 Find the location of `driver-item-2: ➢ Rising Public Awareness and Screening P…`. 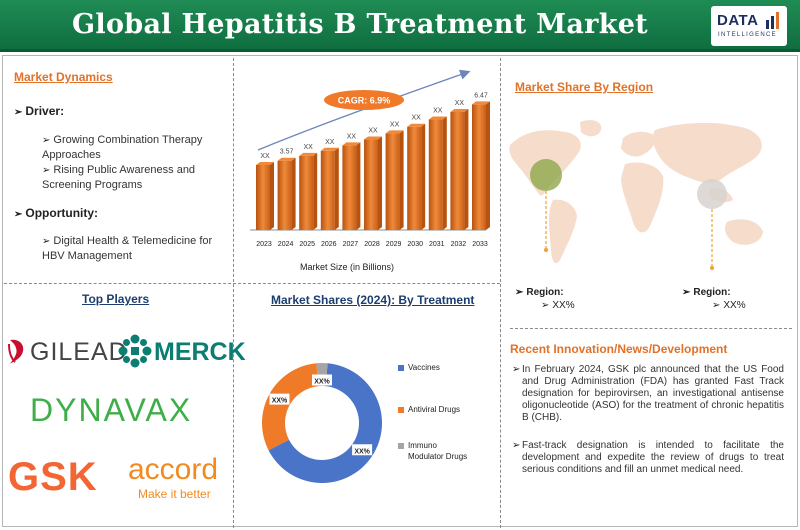

driver-item-2: ➢ Rising Public Awareness and Screening P… is located at coordinates (129, 177).